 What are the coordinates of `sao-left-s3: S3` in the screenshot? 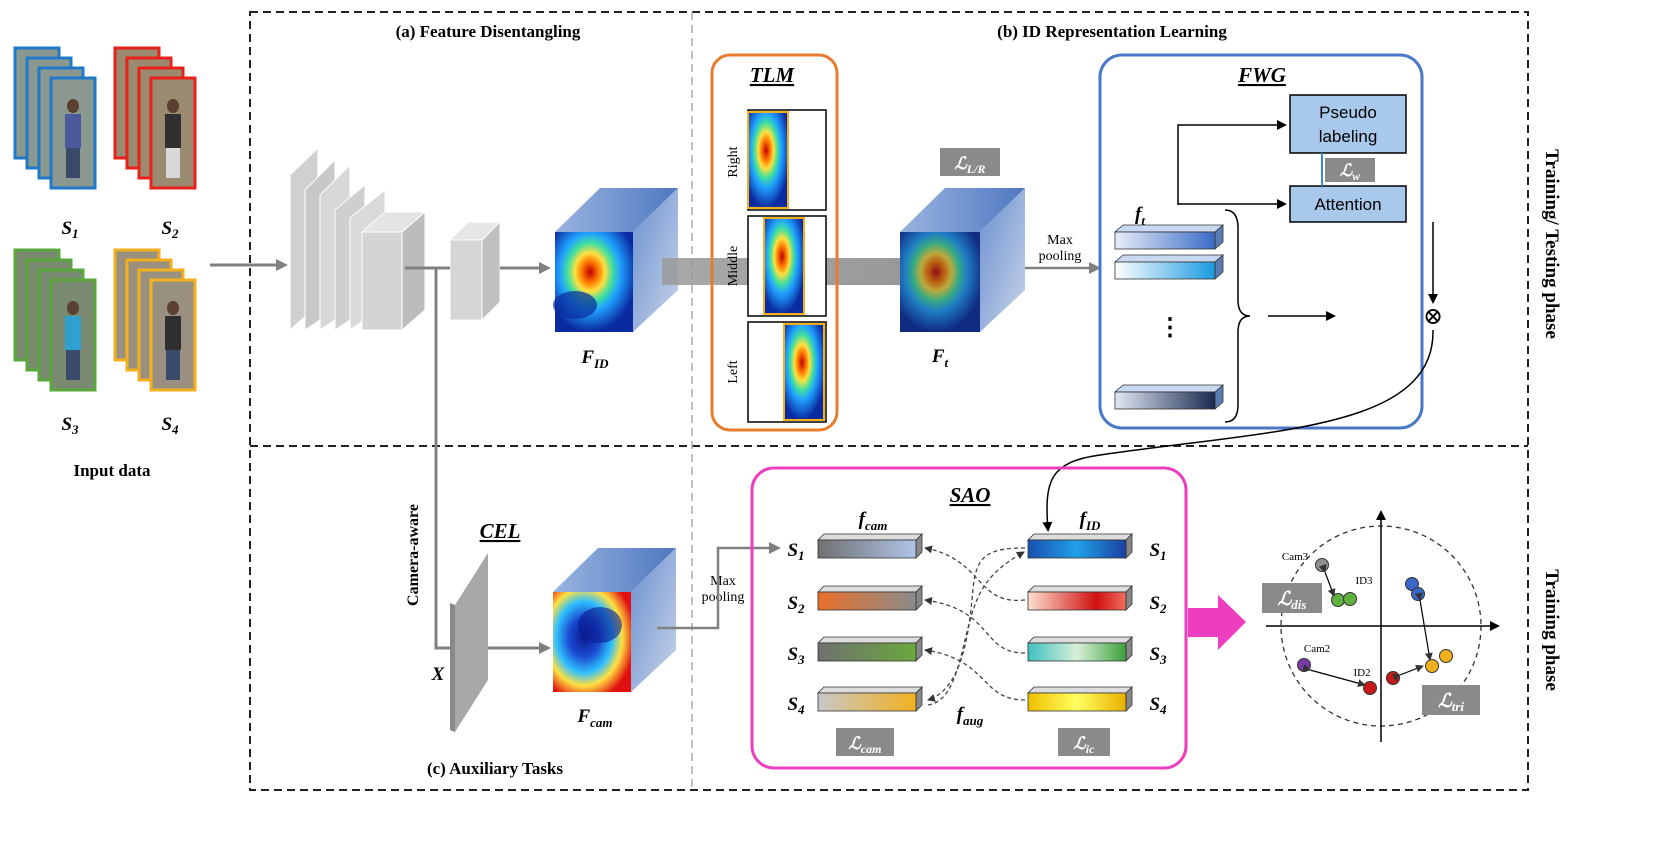 It's located at (796, 655).